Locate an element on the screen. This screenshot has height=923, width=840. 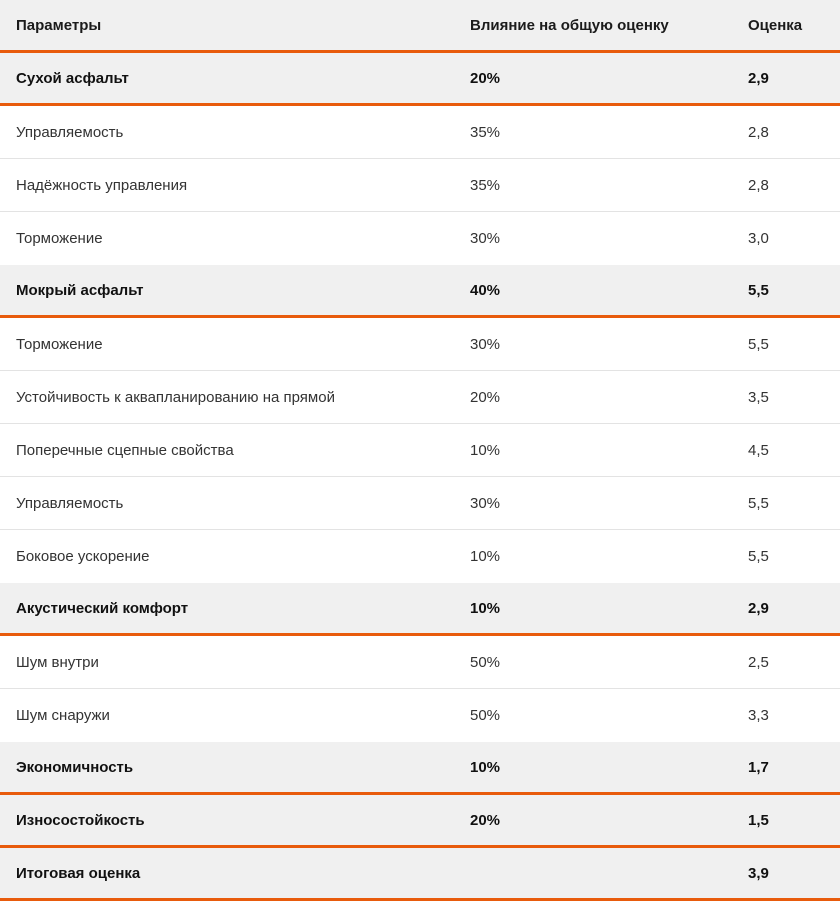
header-score: Оценка is located at coordinates (775, 25).